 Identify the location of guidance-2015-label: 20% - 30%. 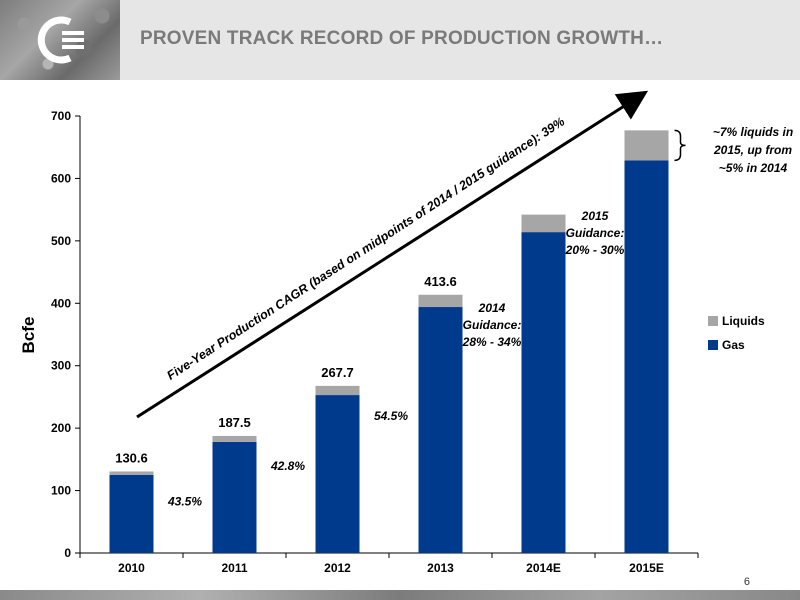
(595, 250).